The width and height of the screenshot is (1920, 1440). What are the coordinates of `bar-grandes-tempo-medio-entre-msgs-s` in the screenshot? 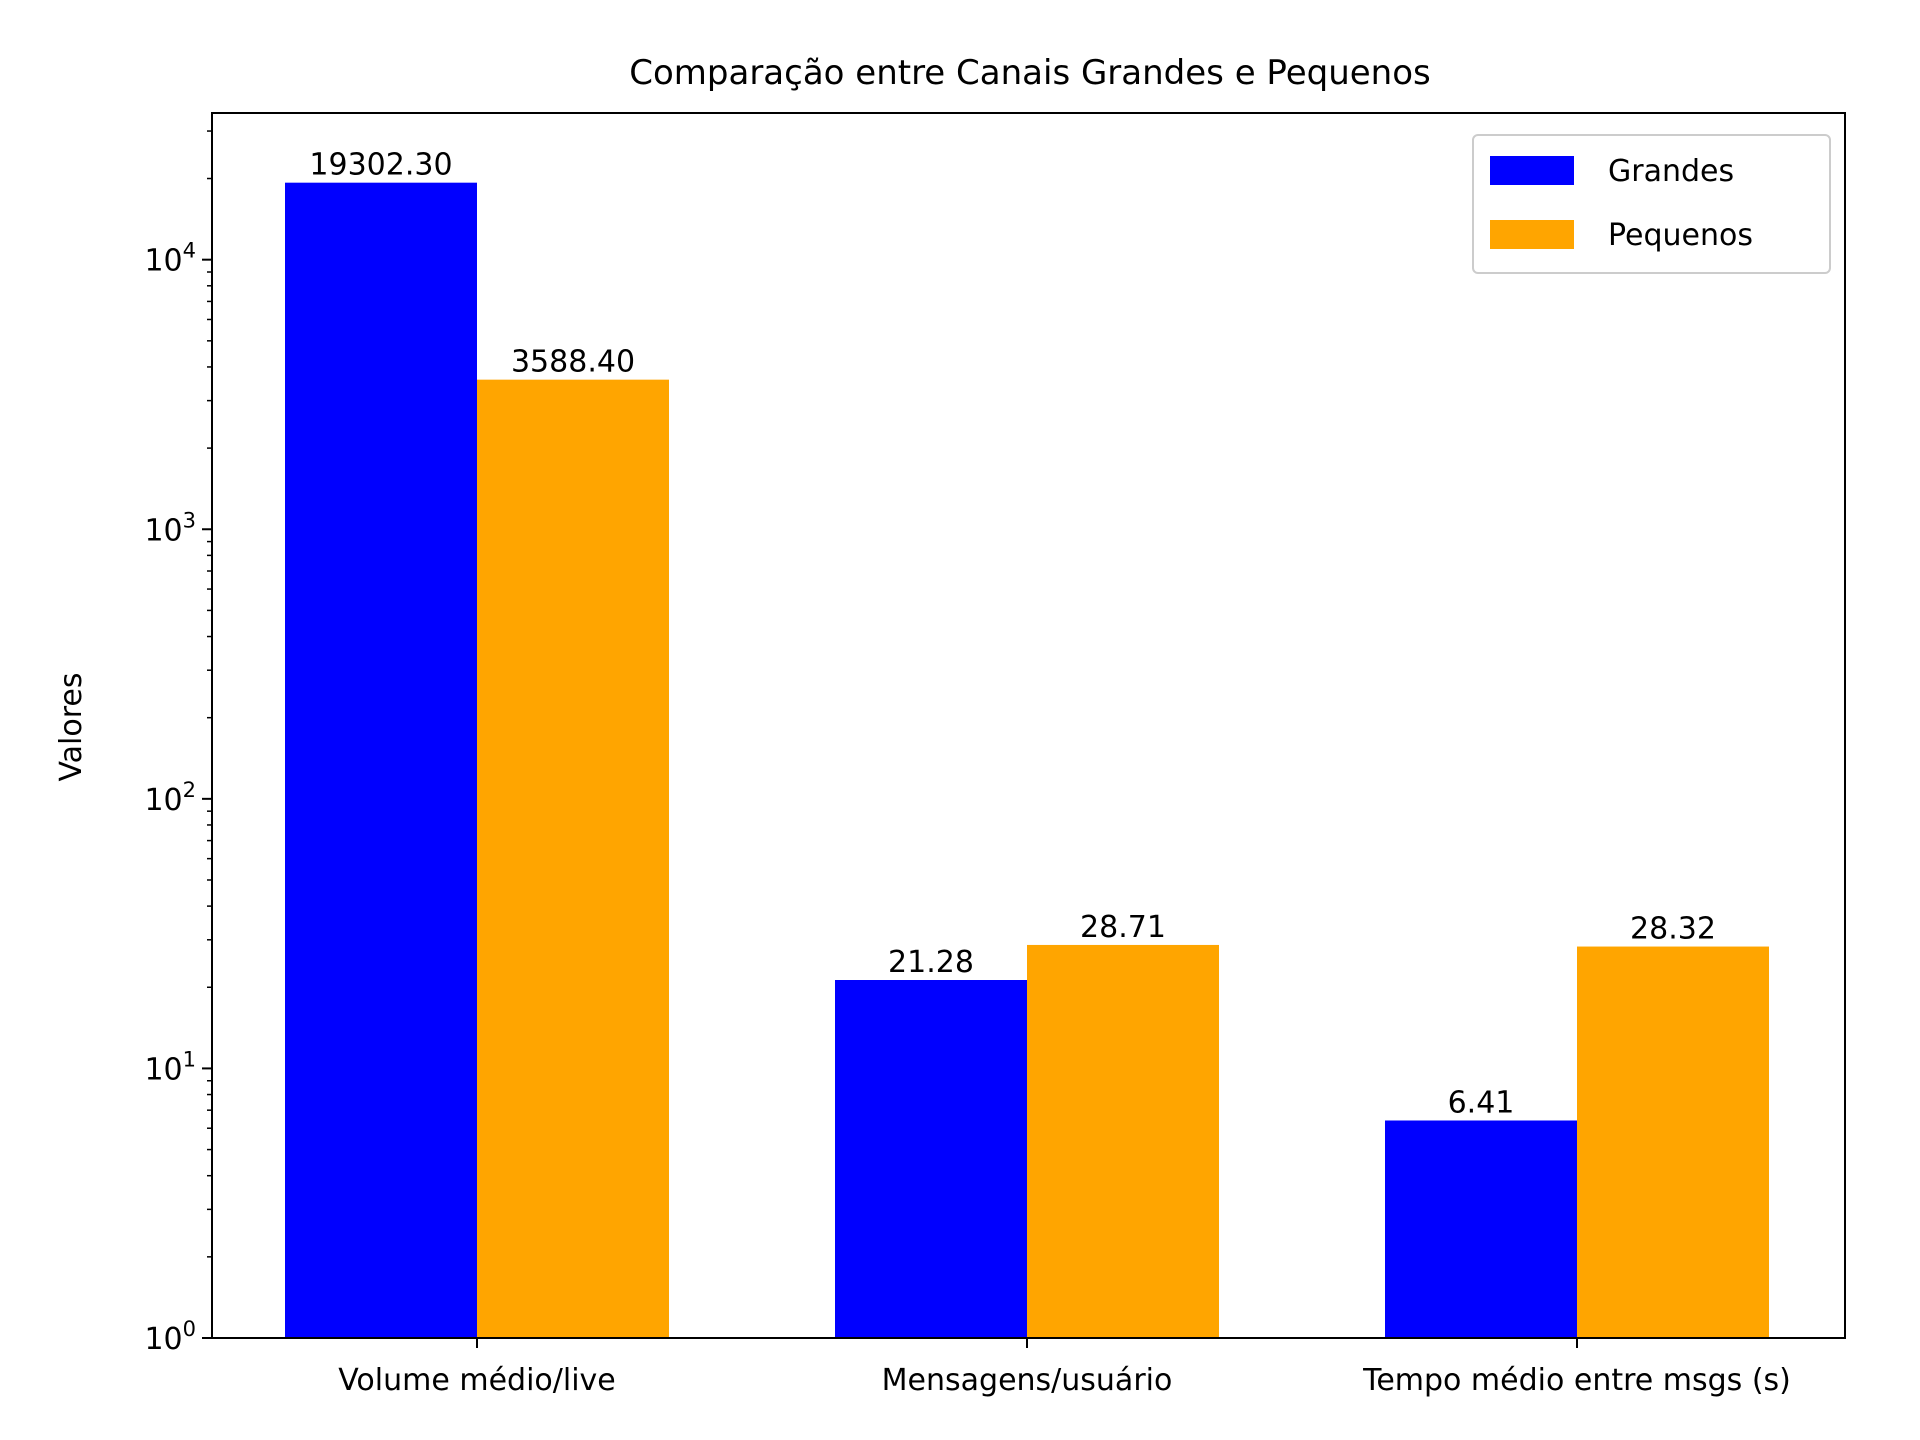 It's located at (1481, 1229).